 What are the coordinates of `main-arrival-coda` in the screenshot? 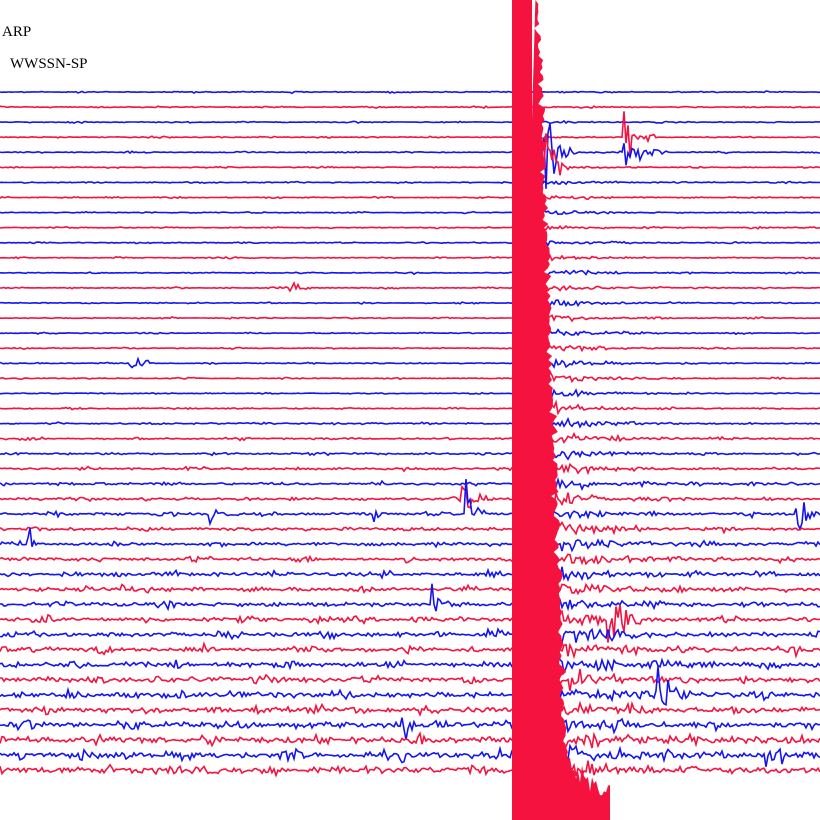 It's located at (542, 410).